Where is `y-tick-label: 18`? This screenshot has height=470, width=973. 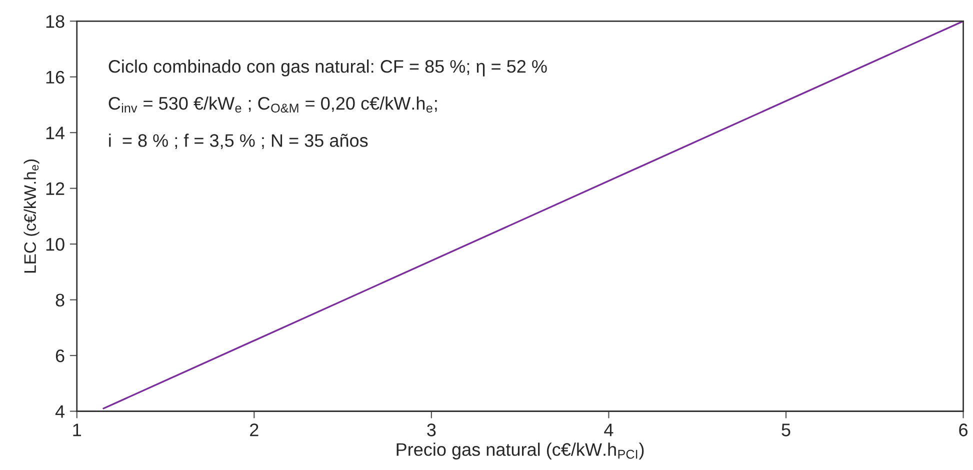
y-tick-label: 18 is located at coordinates (55, 21).